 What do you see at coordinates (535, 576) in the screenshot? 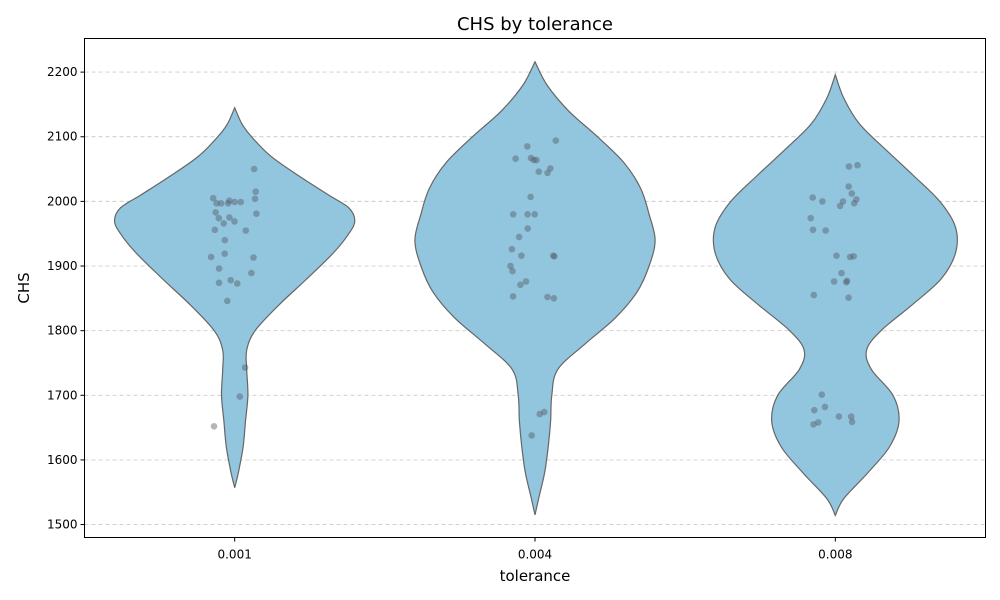
I see `x-axis-label: tolerance` at bounding box center [535, 576].